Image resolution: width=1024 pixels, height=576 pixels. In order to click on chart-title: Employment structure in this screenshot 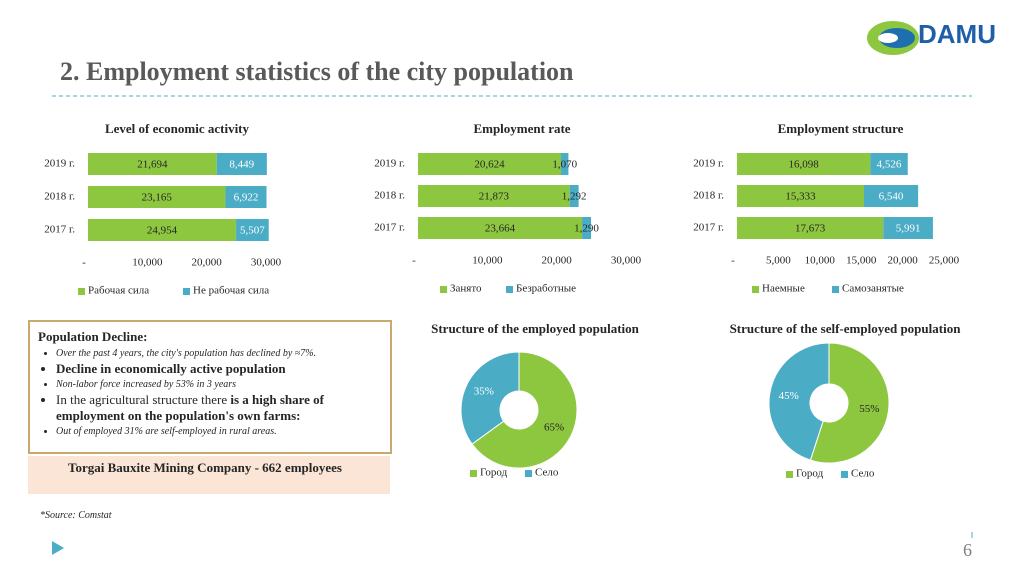, I will do `click(841, 128)`.